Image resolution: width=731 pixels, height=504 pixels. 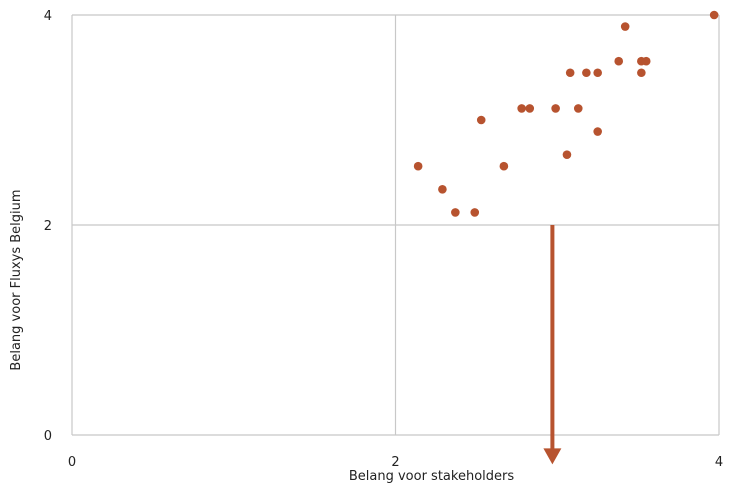 I want to click on y-tick-label-2: 2, so click(x=48, y=226).